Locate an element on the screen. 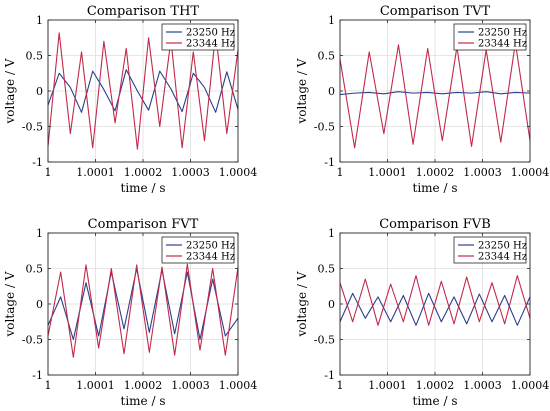 This screenshot has height=411, width=550. chart-title: Comparison TVT is located at coordinates (435, 11).